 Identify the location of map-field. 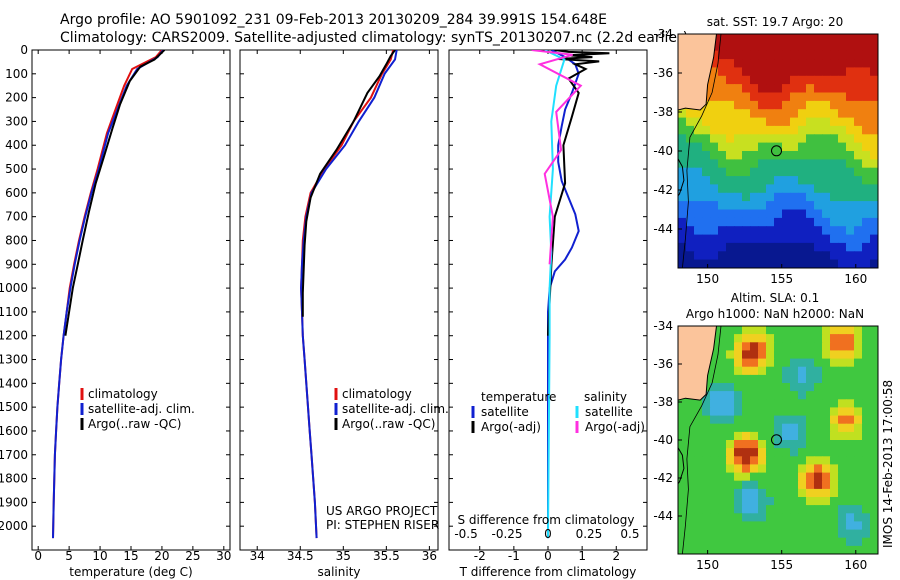
(778, 440).